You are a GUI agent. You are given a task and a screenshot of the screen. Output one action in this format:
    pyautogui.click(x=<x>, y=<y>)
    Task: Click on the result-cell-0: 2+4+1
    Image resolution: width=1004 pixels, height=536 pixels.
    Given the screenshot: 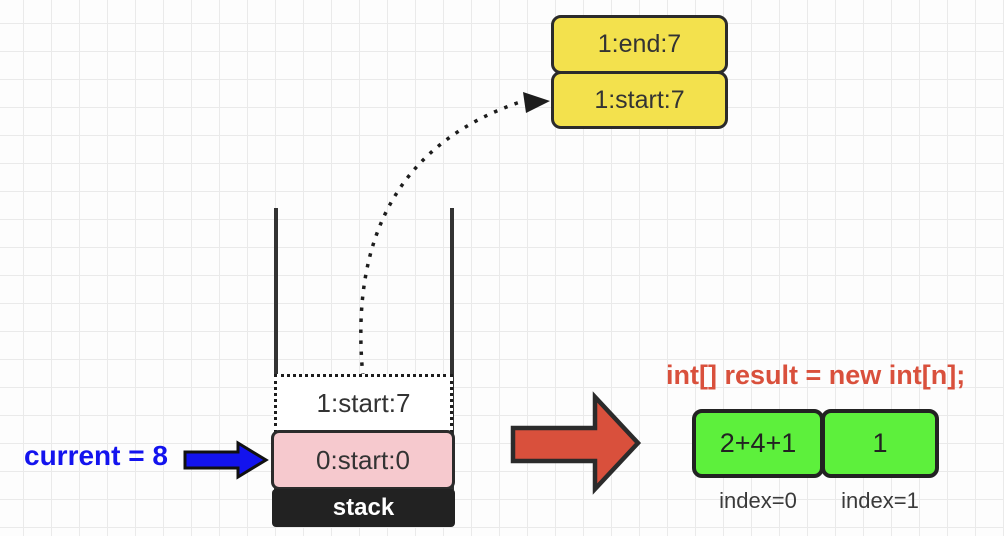 What is the action you would take?
    pyautogui.click(x=758, y=443)
    